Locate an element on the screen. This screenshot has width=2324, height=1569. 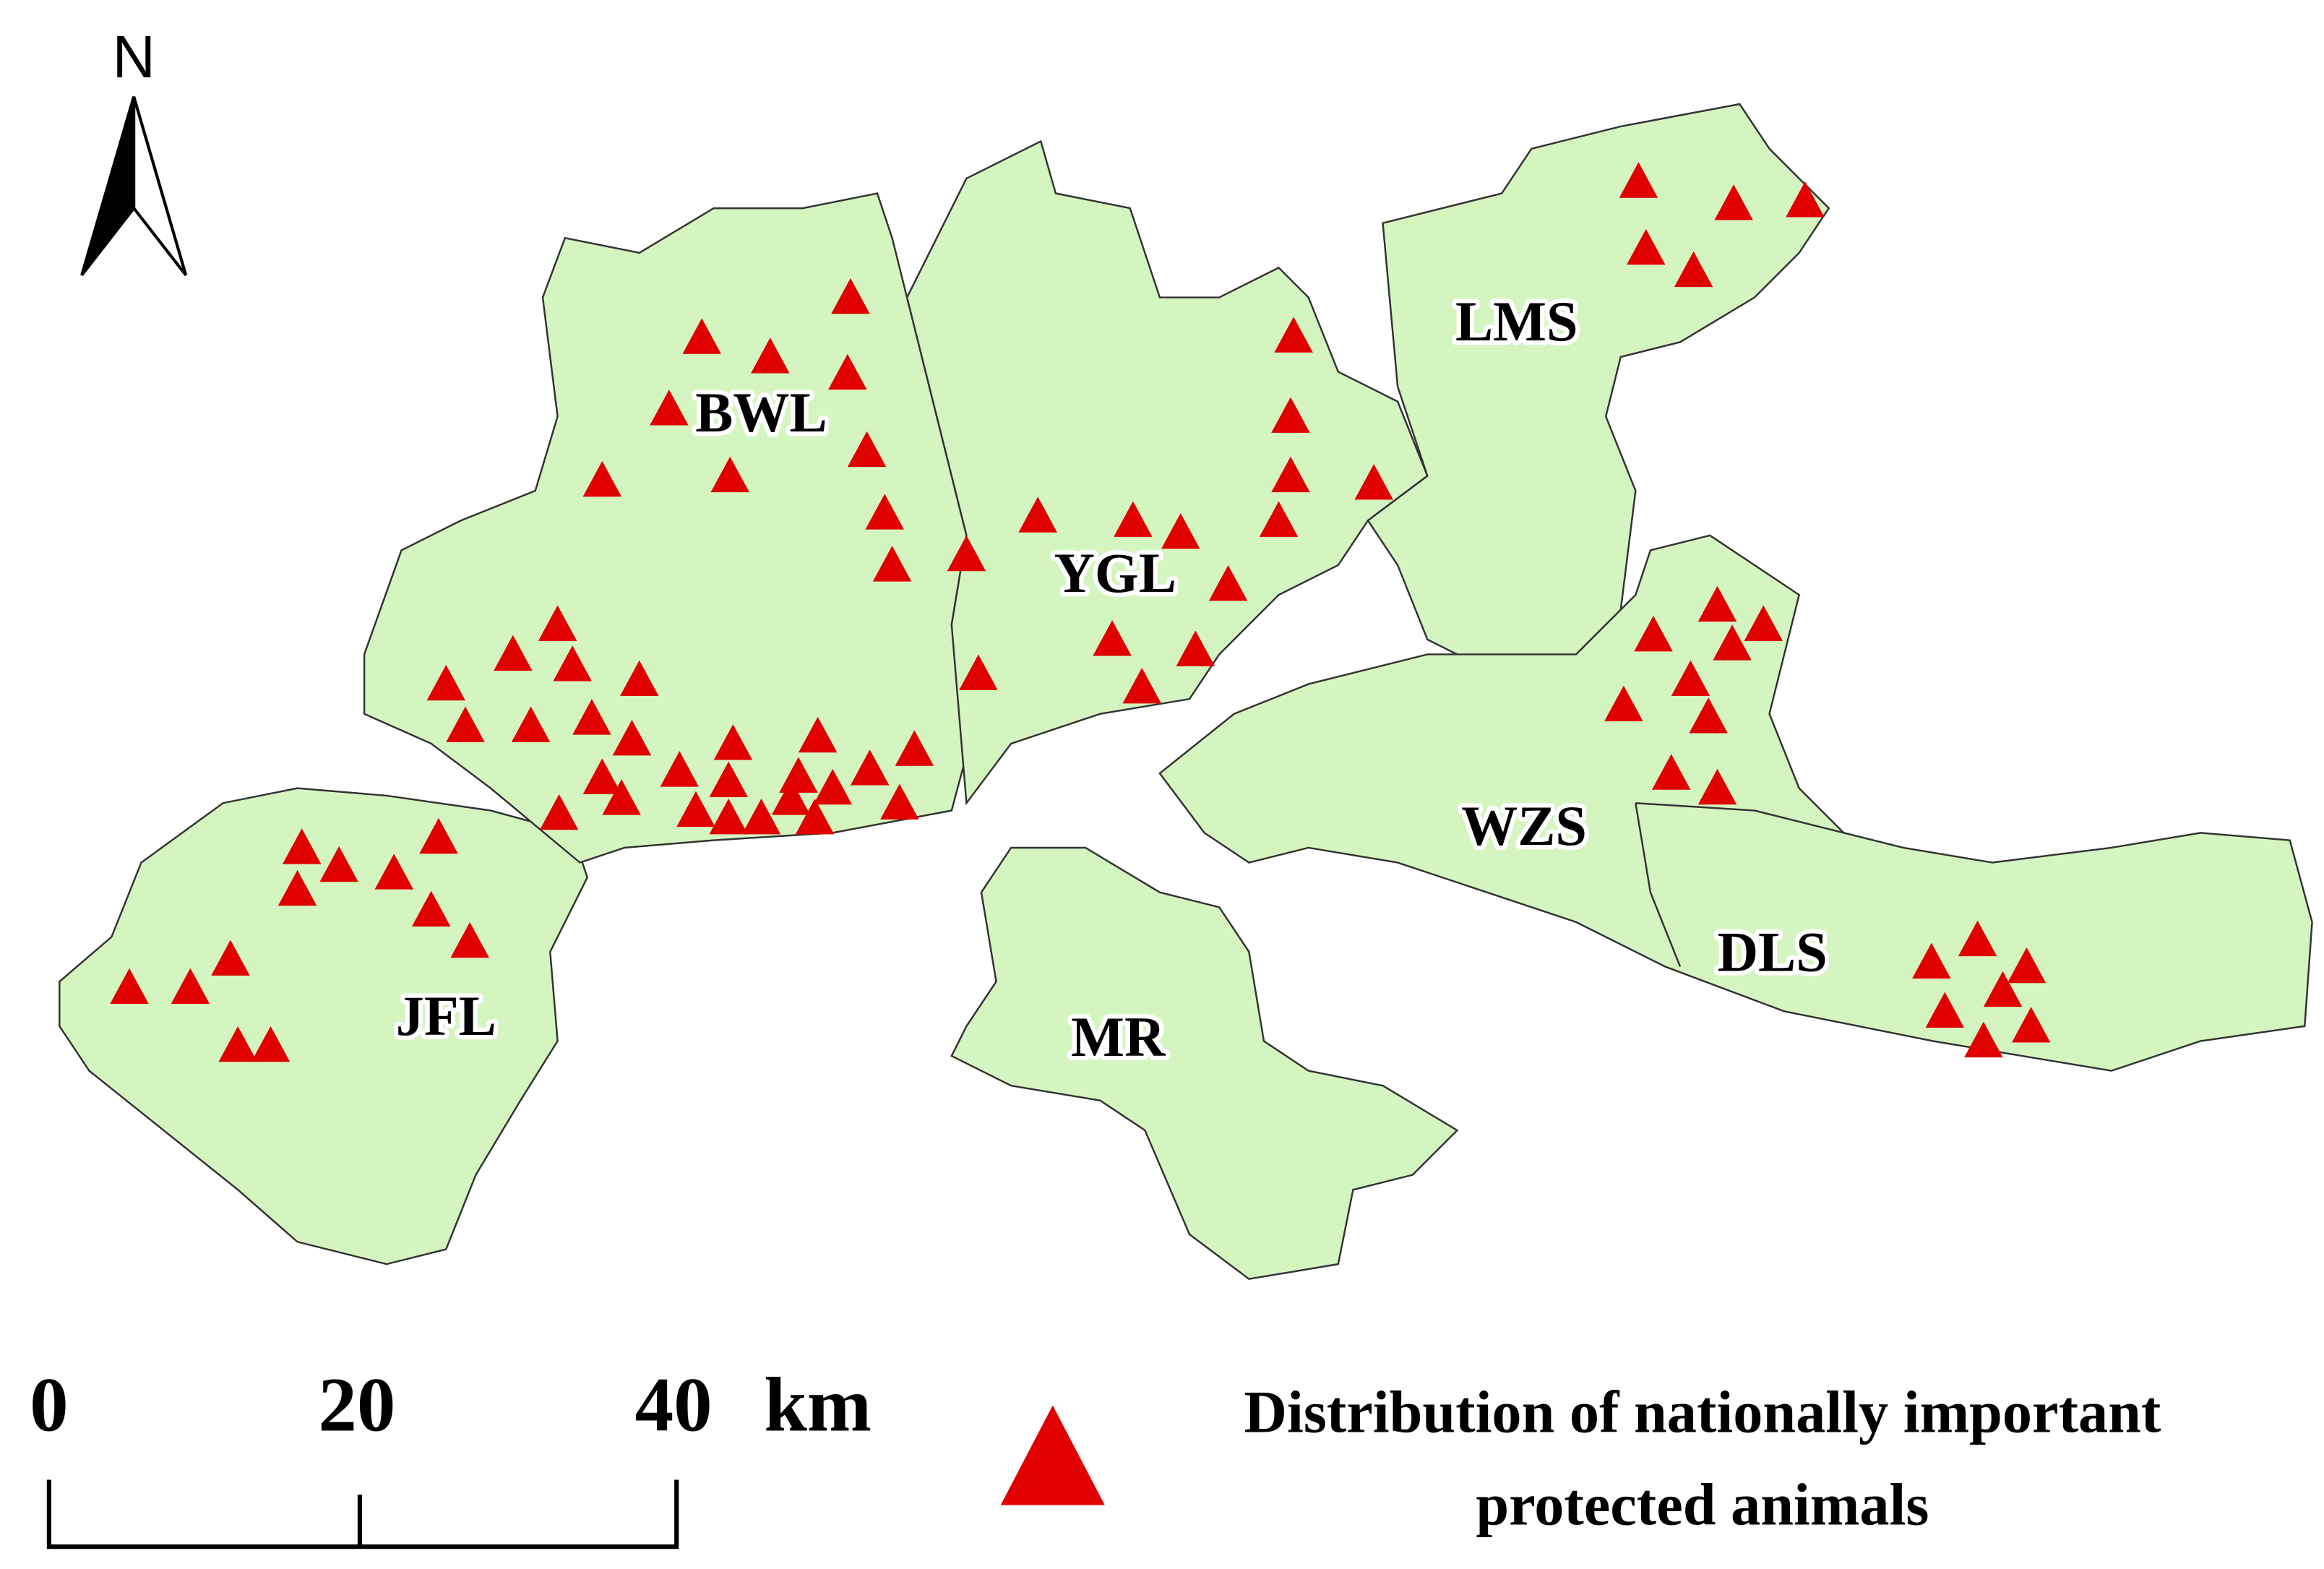
legend-text: Distribution of nationally important is located at coordinates (1702, 1412).